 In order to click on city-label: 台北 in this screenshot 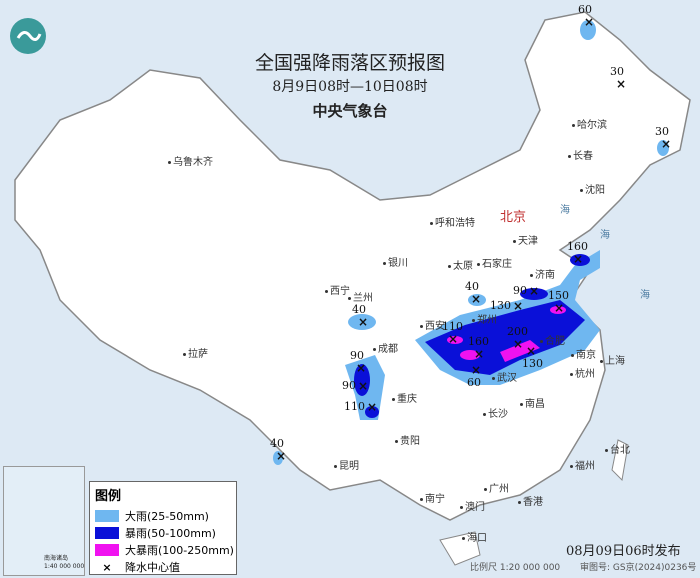, I will do `click(617, 451)`.